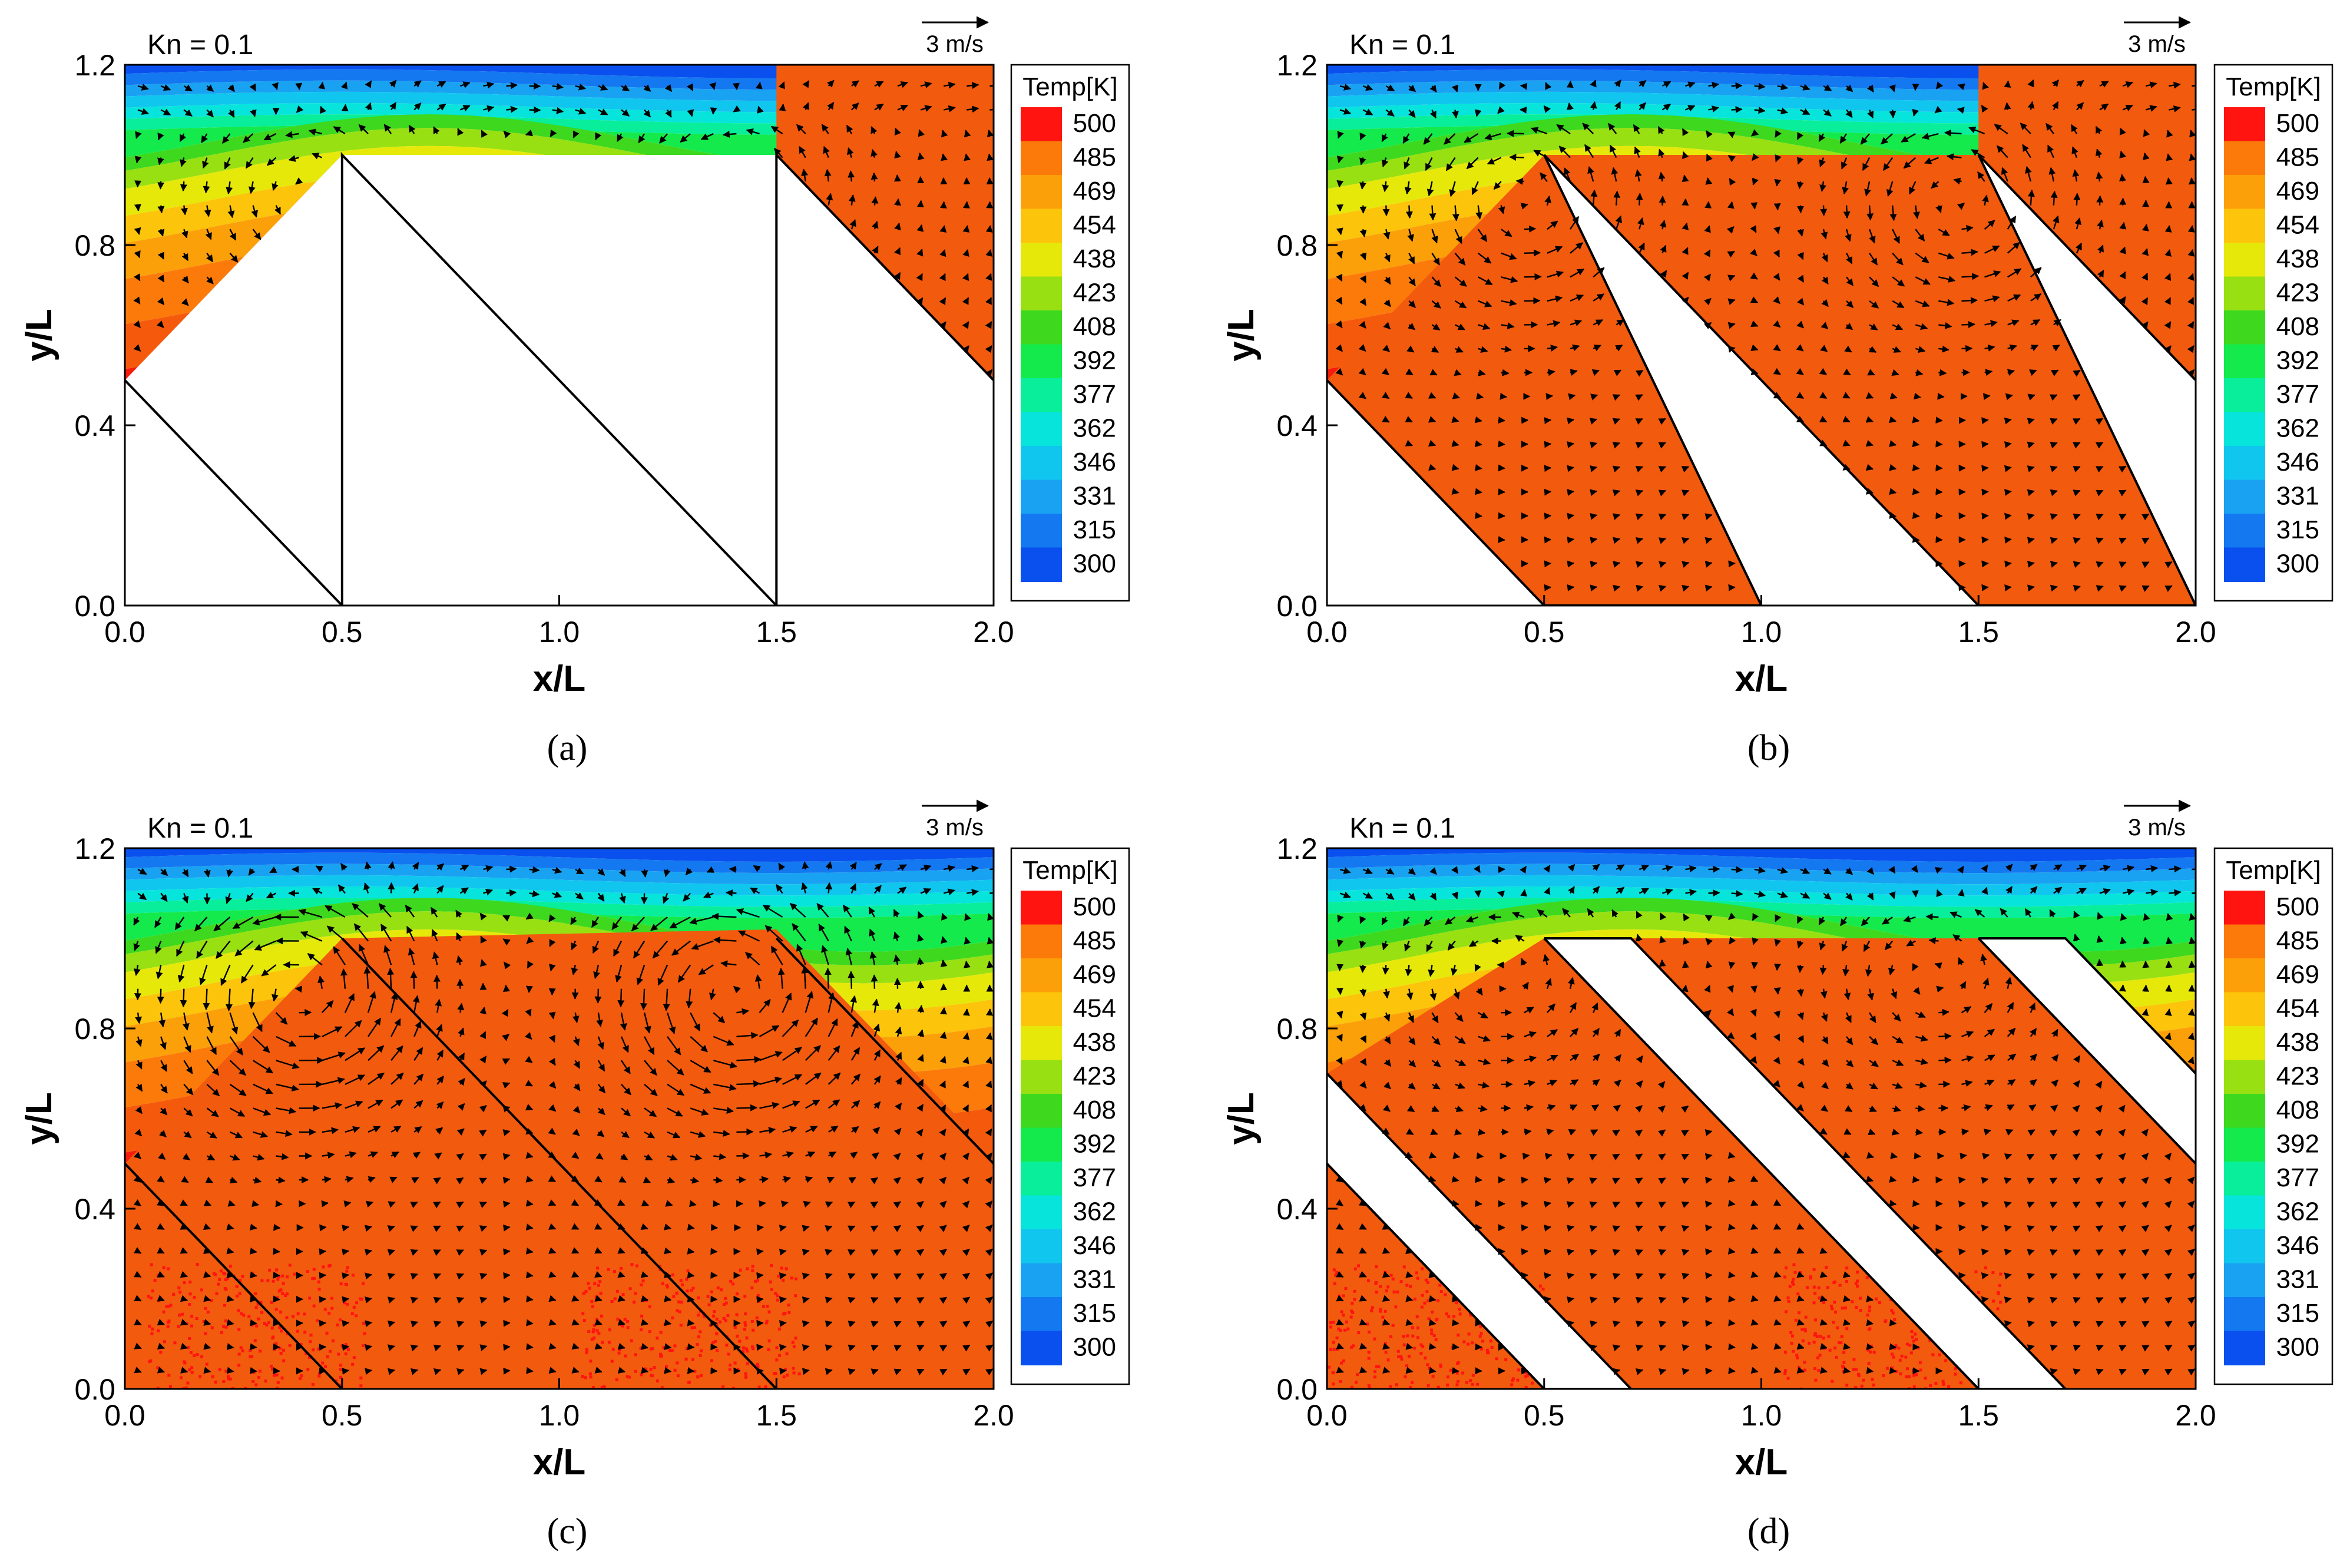 The width and height of the screenshot is (2350, 1568). What do you see at coordinates (1094, 1042) in the screenshot?
I see `legend-level: 438` at bounding box center [1094, 1042].